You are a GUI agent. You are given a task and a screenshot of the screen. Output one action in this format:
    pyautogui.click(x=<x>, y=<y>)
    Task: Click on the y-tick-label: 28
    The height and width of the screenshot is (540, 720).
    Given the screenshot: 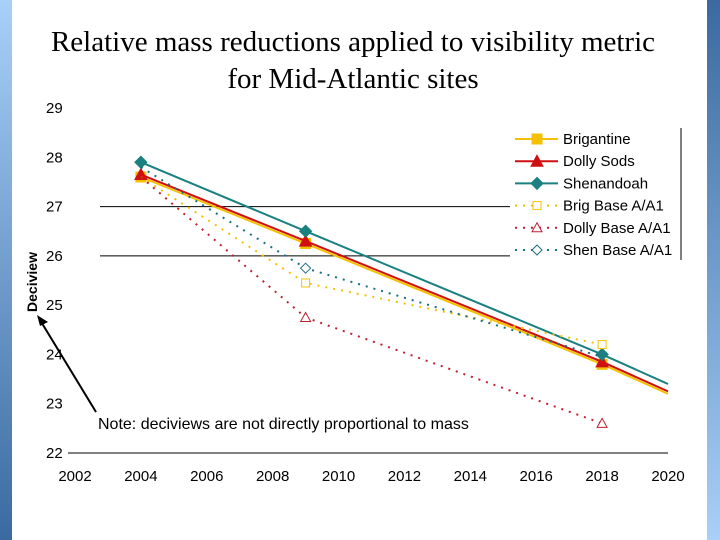 What is the action you would take?
    pyautogui.click(x=54, y=157)
    